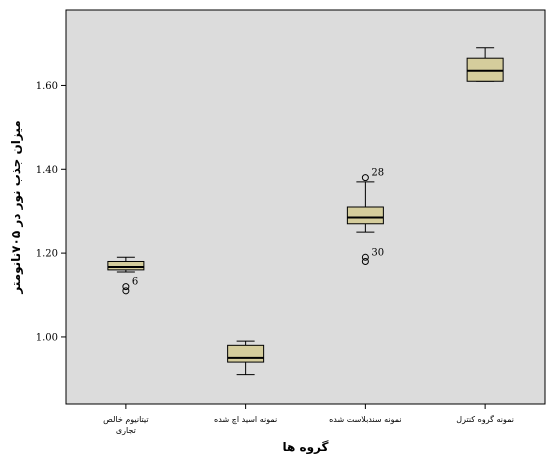 The width and height of the screenshot is (553, 457). What do you see at coordinates (306, 447) in the screenshot?
I see `x-axis-title: گروه ها` at bounding box center [306, 447].